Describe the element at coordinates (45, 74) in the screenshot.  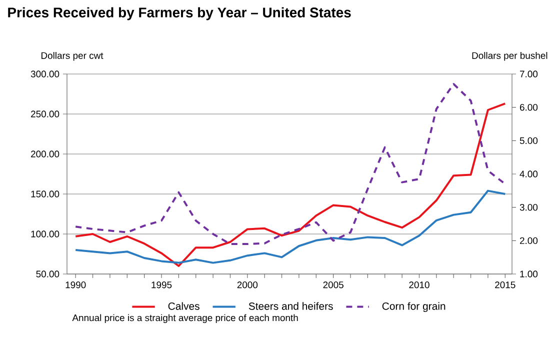
I see `y-tick-label: 300.00` at that location.